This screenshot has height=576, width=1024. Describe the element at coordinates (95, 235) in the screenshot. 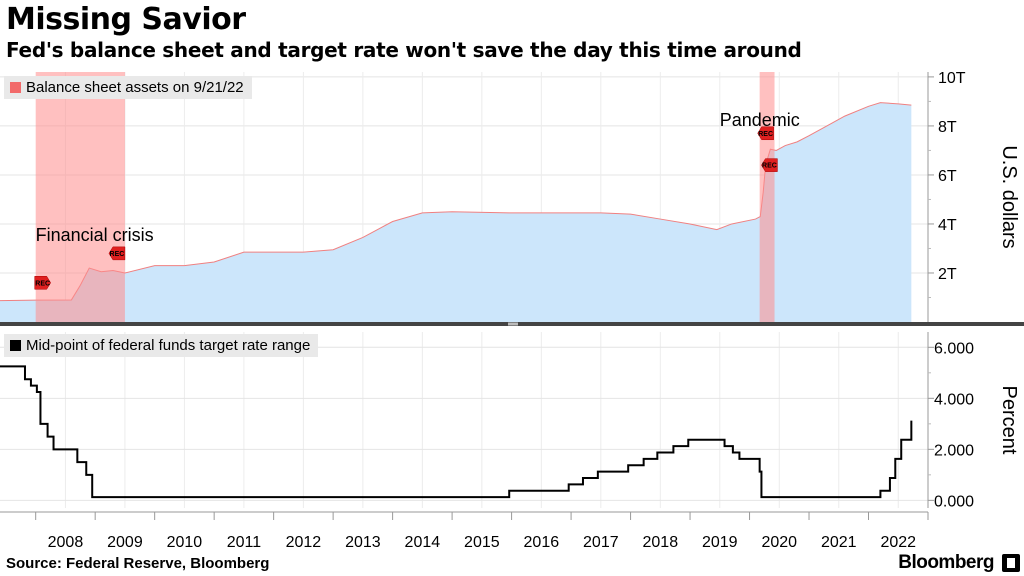

I see `annotation-label: Financial crisis` at that location.